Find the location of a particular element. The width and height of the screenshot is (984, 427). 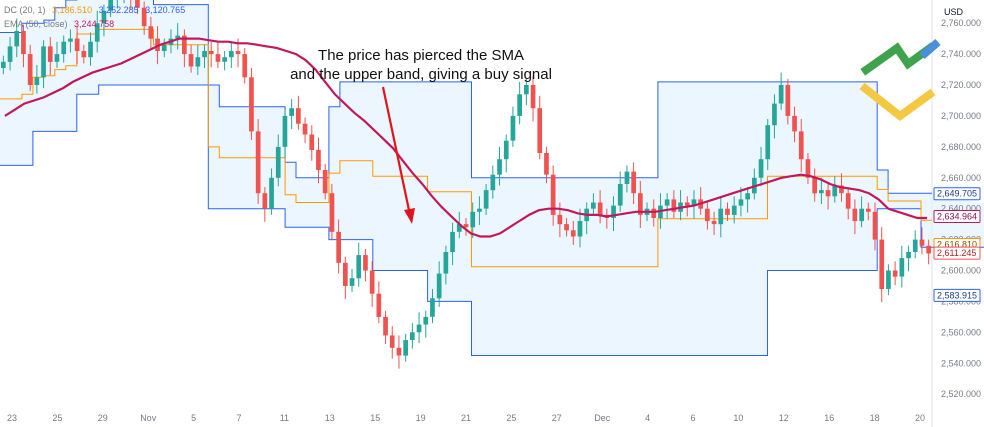

ema-legend-row: EMA (50, close) 3,244.758 is located at coordinates (96, 24).